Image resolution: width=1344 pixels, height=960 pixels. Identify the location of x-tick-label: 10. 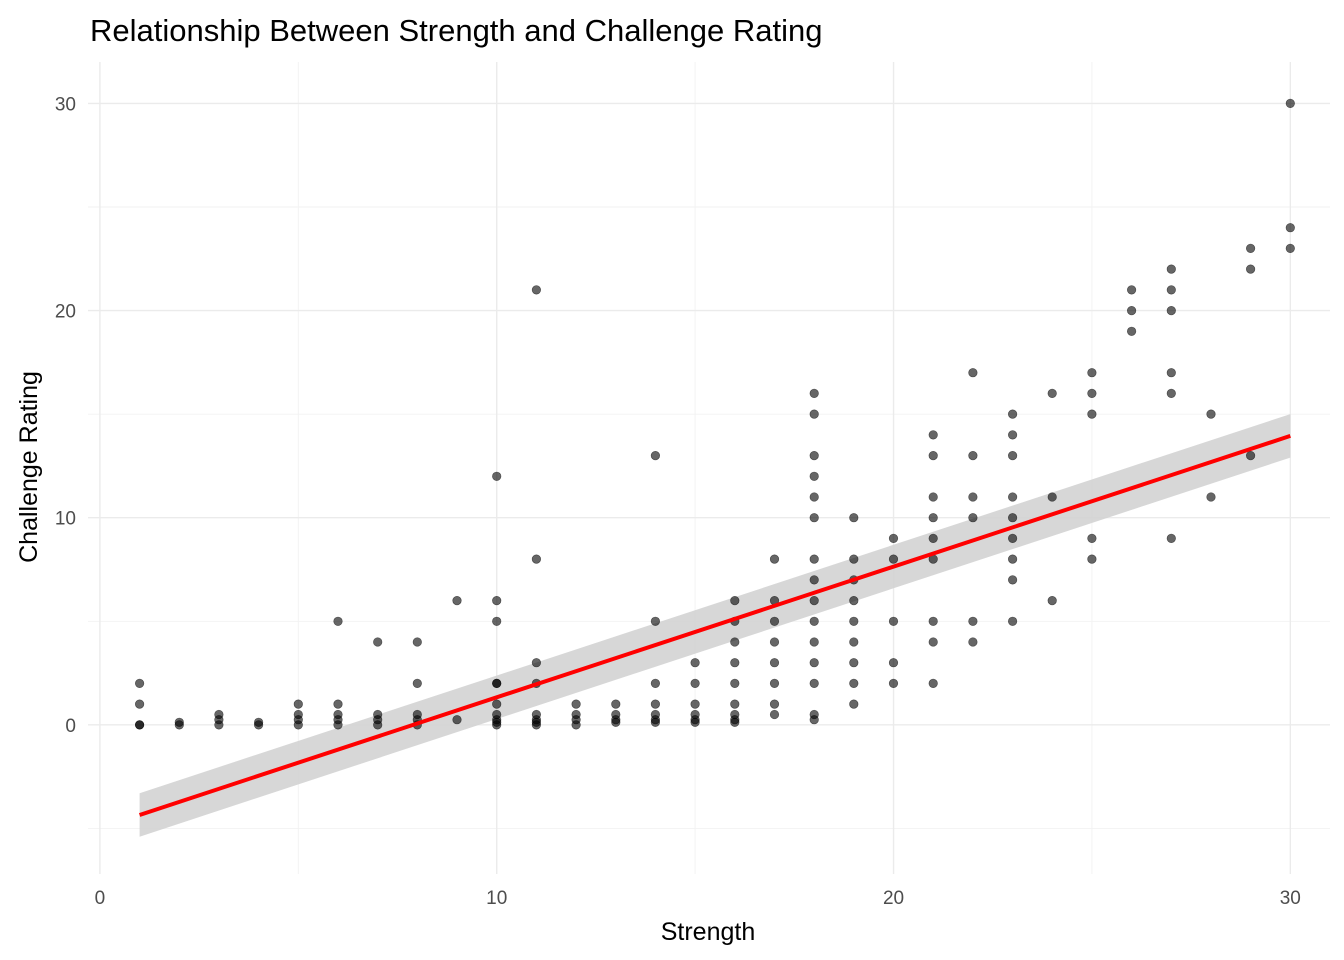
(496, 898).